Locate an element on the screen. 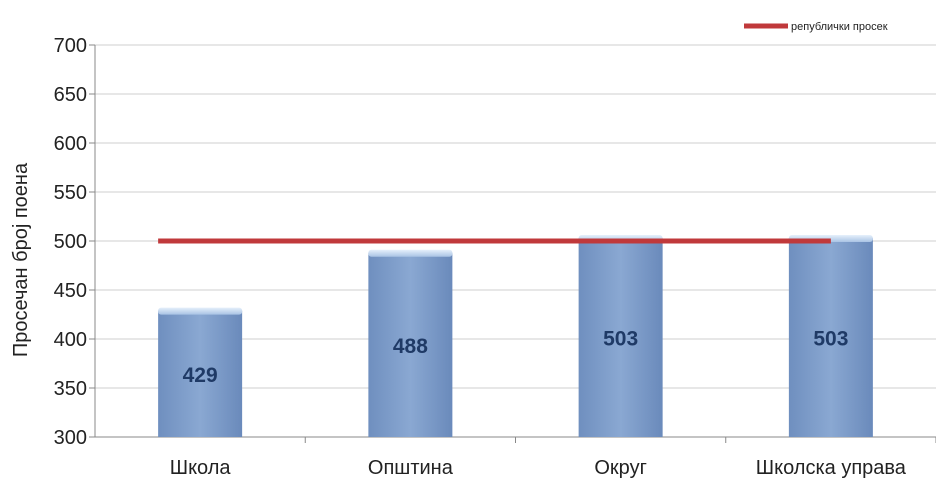 The image size is (936, 479). y-tick-label: 550 is located at coordinates (70, 193).